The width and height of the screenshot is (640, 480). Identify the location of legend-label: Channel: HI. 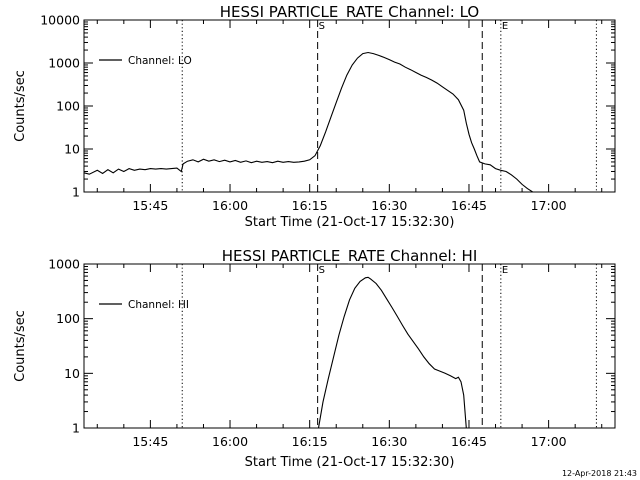
(158, 305).